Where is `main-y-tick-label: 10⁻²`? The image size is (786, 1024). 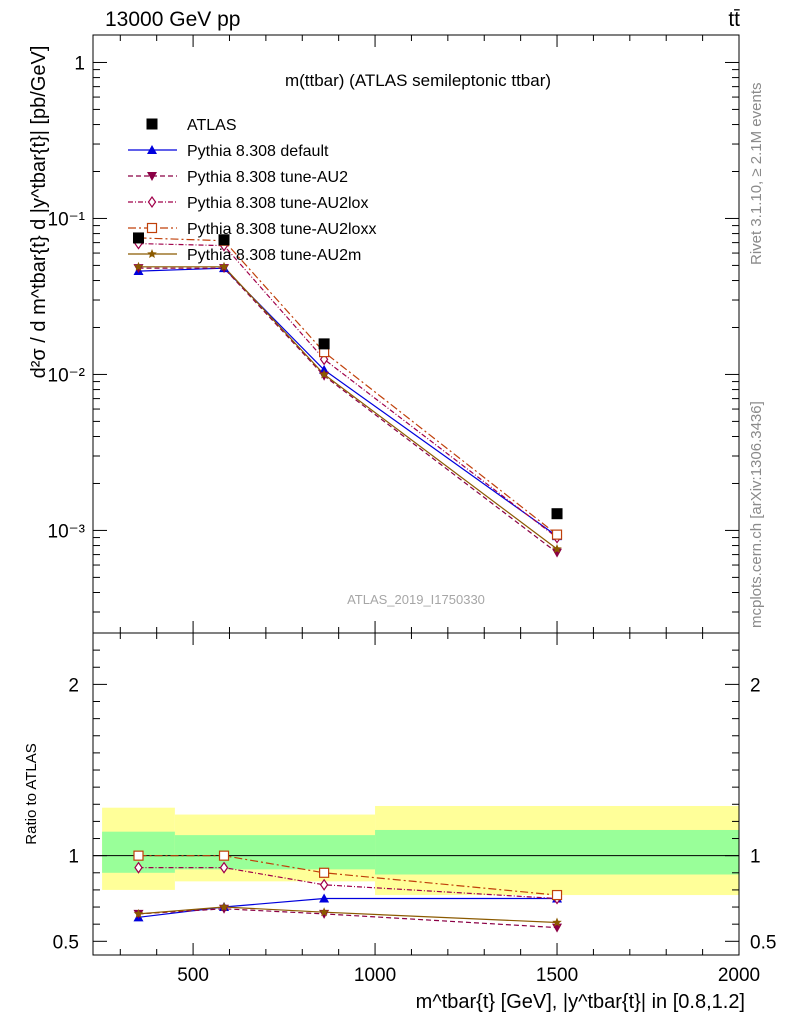
main-y-tick-label: 10⁻² is located at coordinates (67, 375).